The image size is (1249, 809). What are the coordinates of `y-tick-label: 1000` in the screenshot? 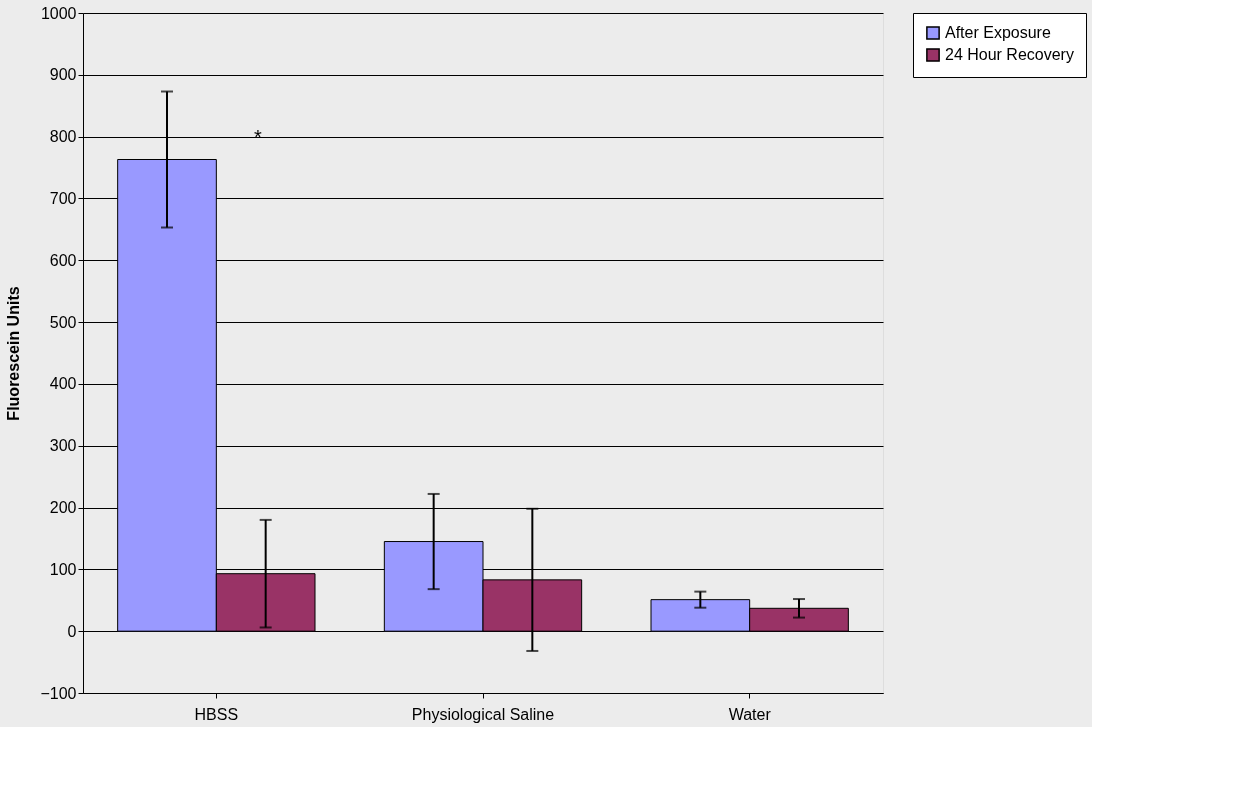 It's located at (58, 13).